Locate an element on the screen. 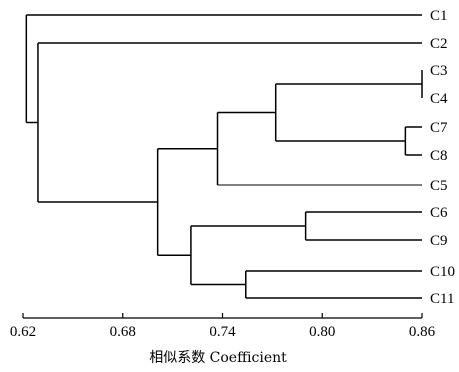  leaf-label-c1: C1 is located at coordinates (439, 16).